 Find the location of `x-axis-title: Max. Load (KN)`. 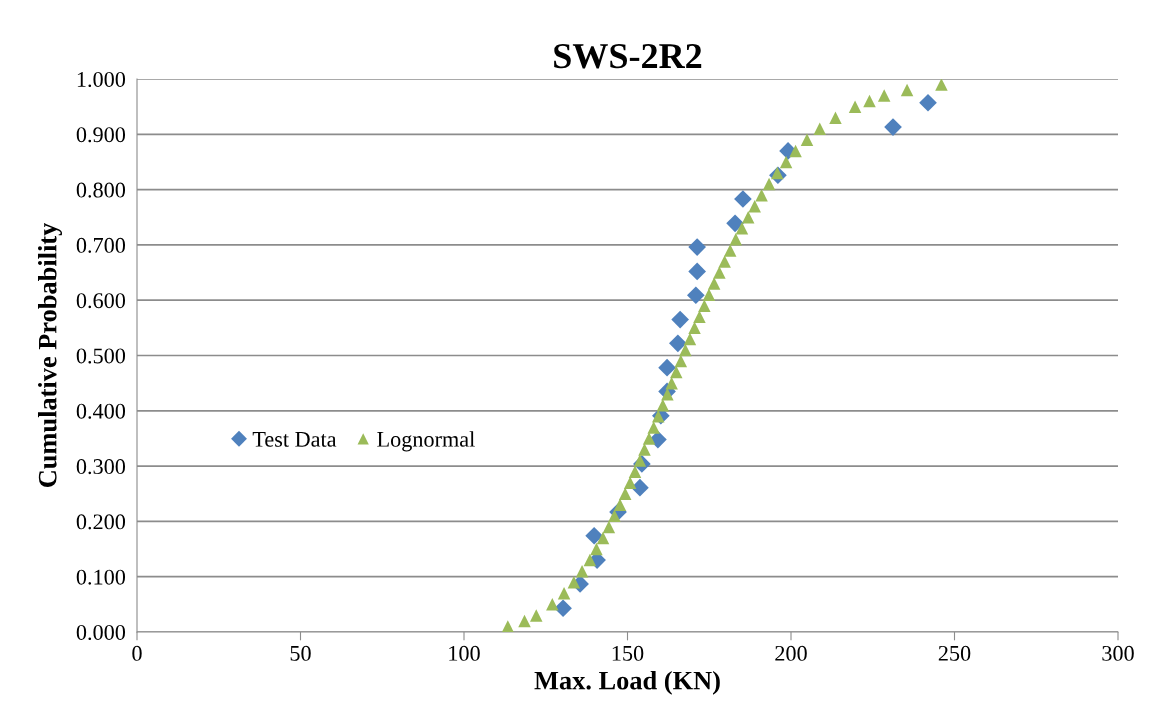

x-axis-title: Max. Load (KN) is located at coordinates (627, 682).